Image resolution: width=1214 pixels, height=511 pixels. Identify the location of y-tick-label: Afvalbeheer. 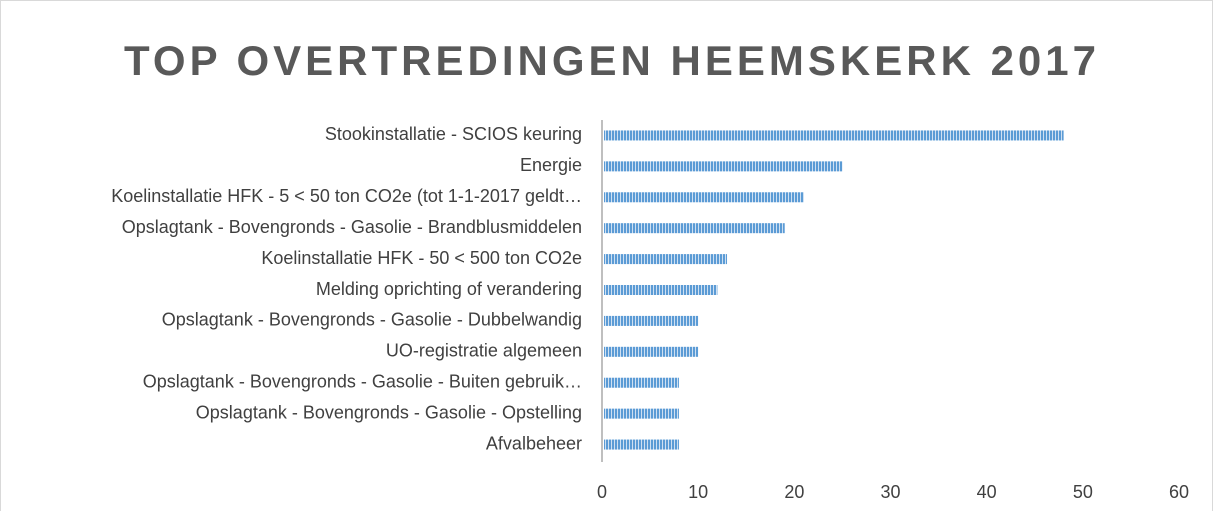
(534, 443).